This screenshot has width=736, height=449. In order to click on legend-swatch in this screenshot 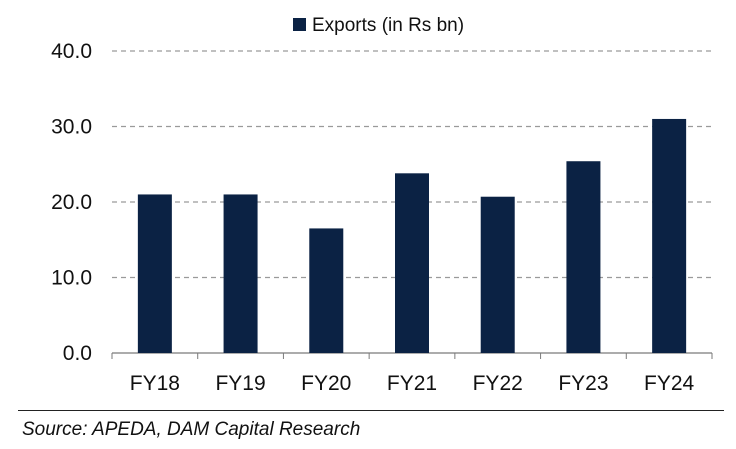, I will do `click(299, 24)`.